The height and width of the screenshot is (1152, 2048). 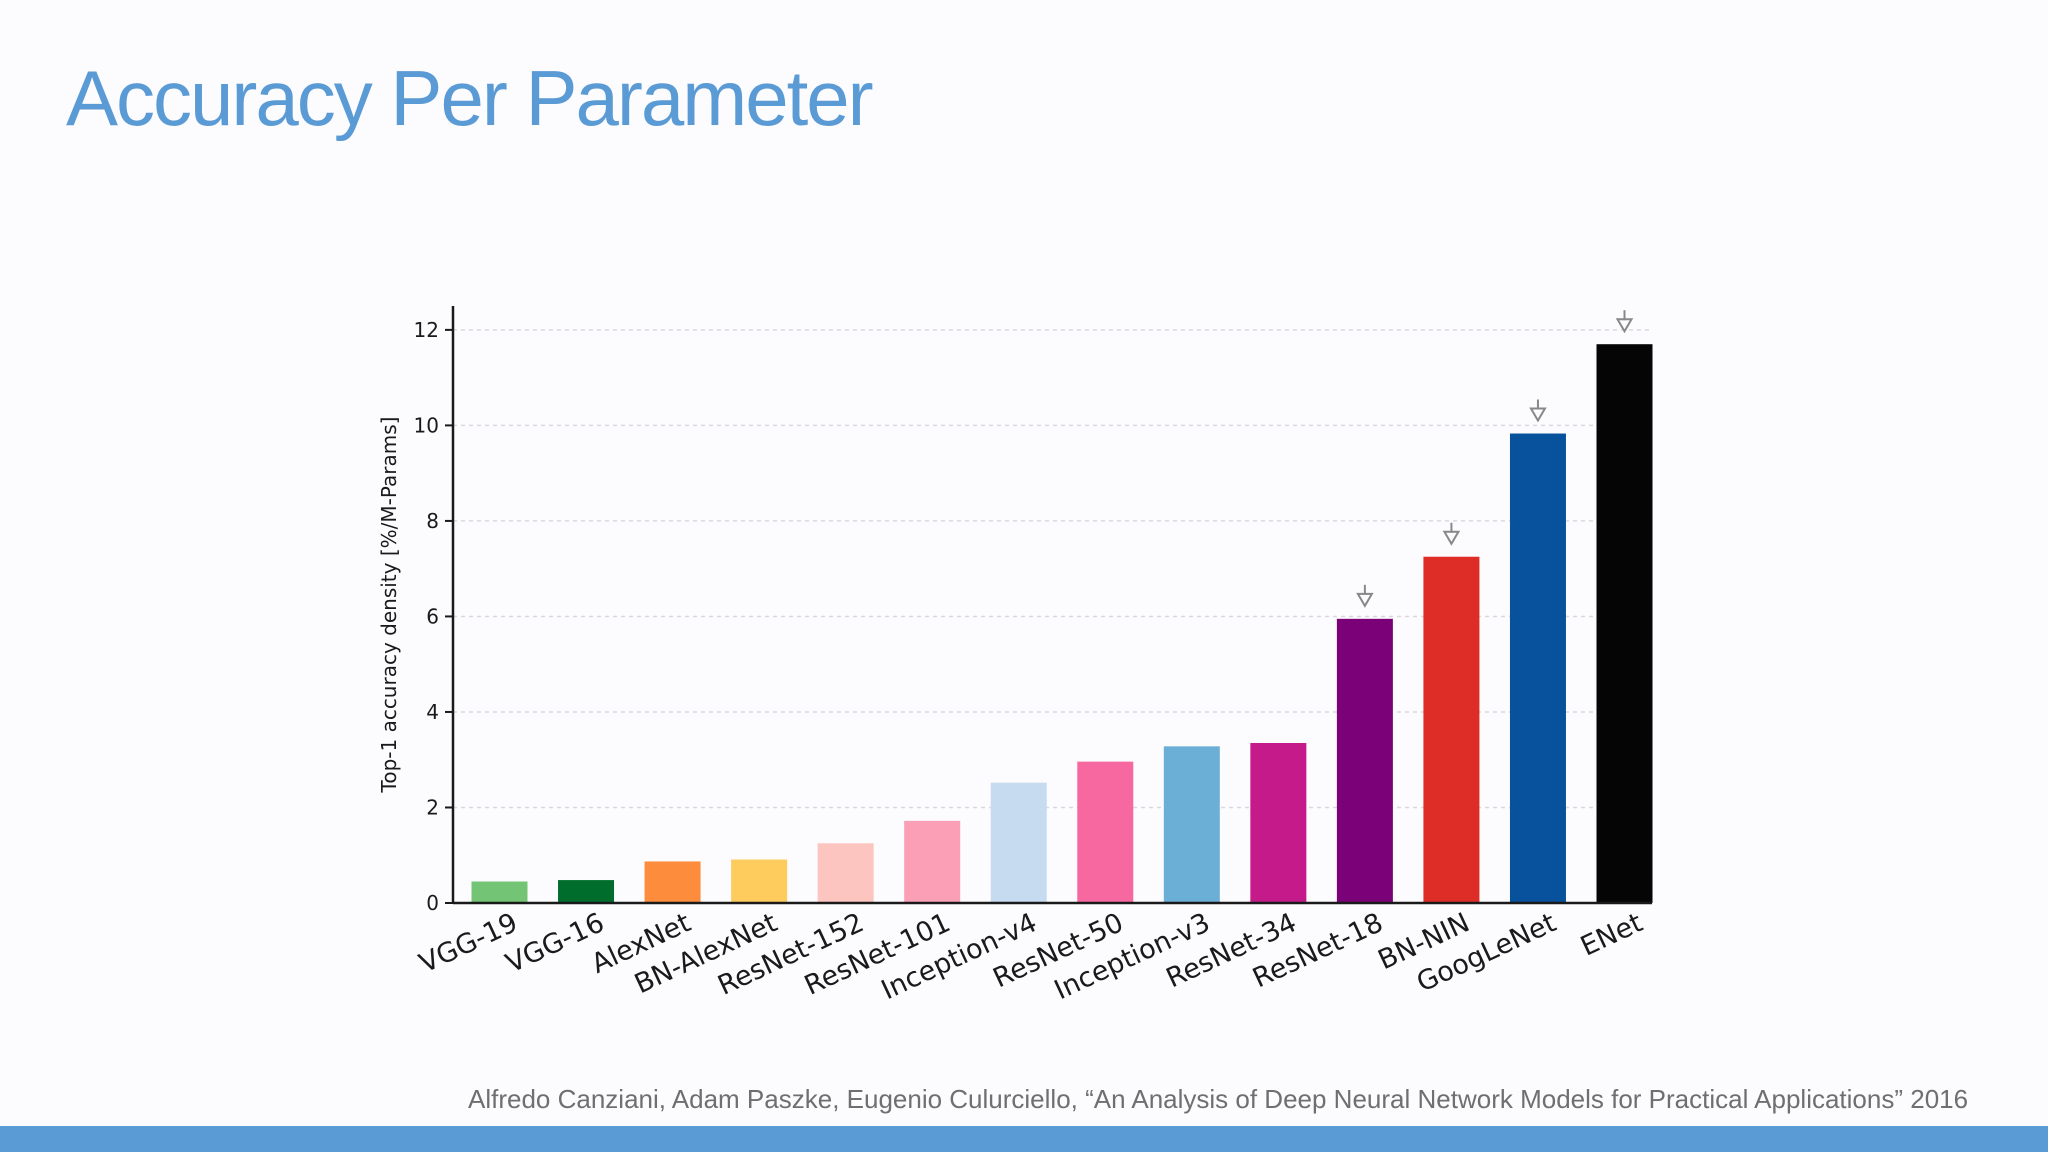 I want to click on x-tick-label: ENet, so click(x=1612, y=934).